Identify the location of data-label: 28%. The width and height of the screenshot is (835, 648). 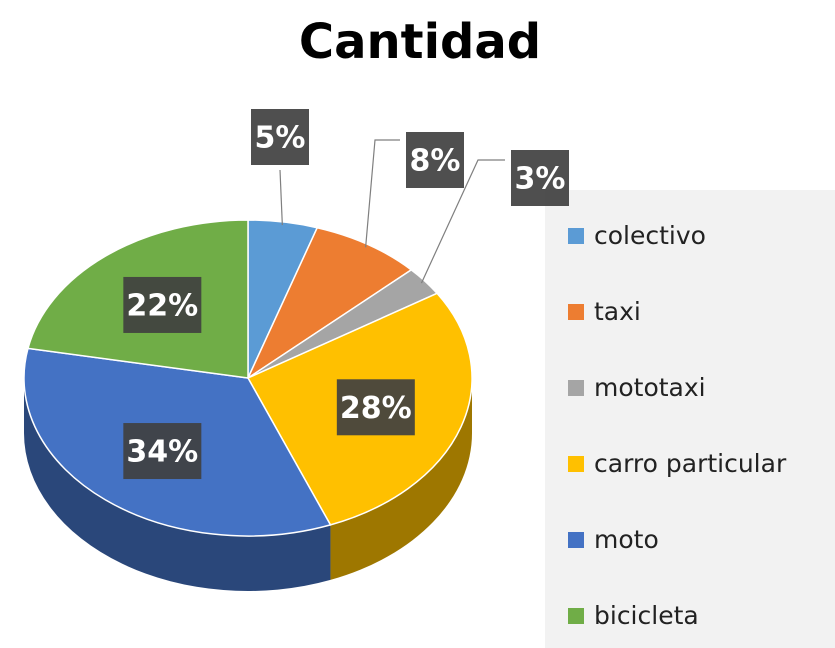
(376, 408).